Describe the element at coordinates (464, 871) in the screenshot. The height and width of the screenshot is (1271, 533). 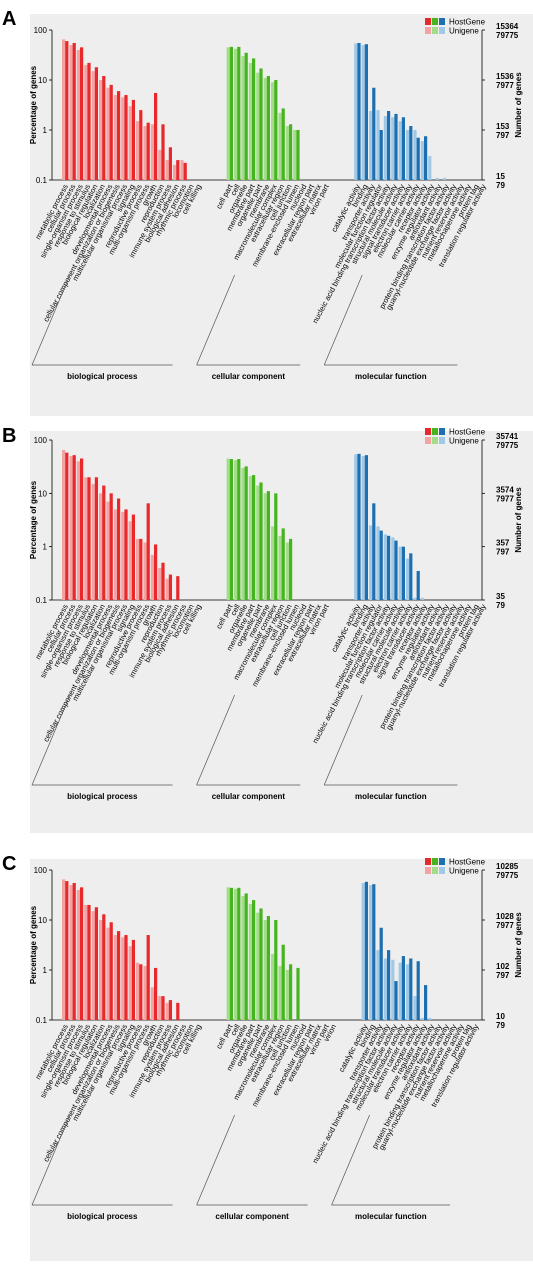
I see `legend-entry: Unigene` at that location.